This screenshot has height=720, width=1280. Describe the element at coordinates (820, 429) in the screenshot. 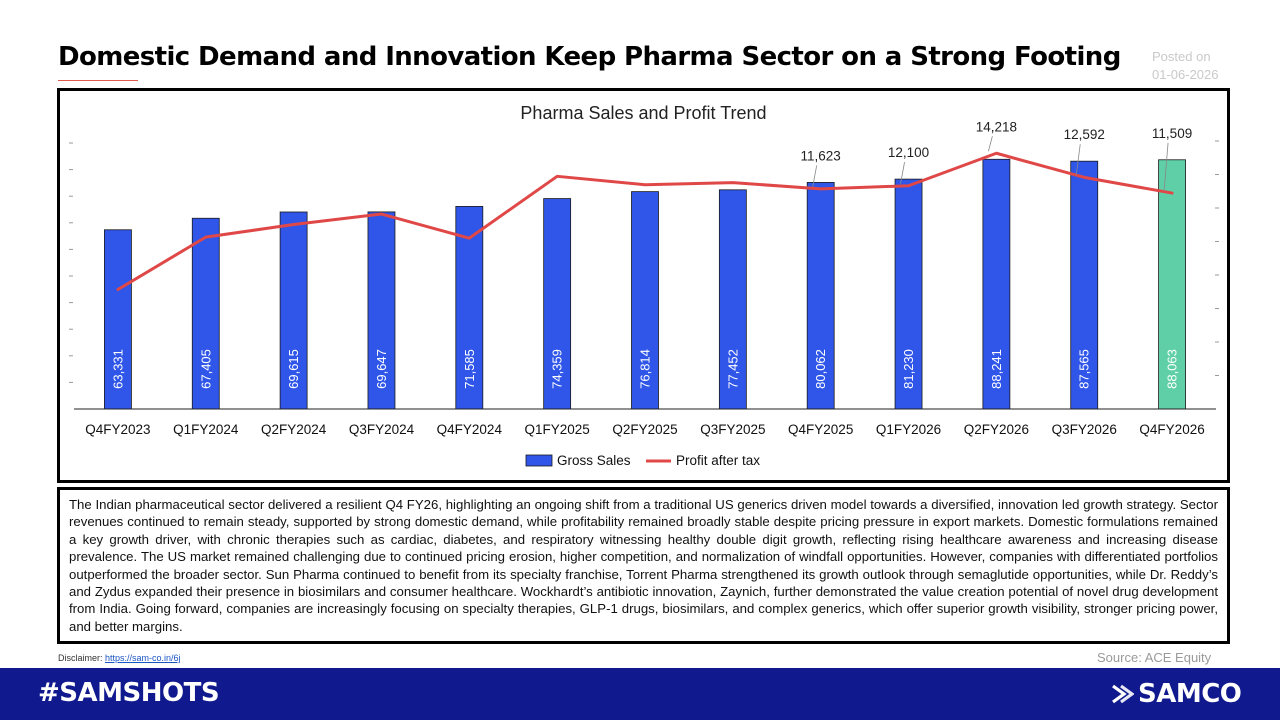

I see `x-tick-label: Q4FY2025` at that location.